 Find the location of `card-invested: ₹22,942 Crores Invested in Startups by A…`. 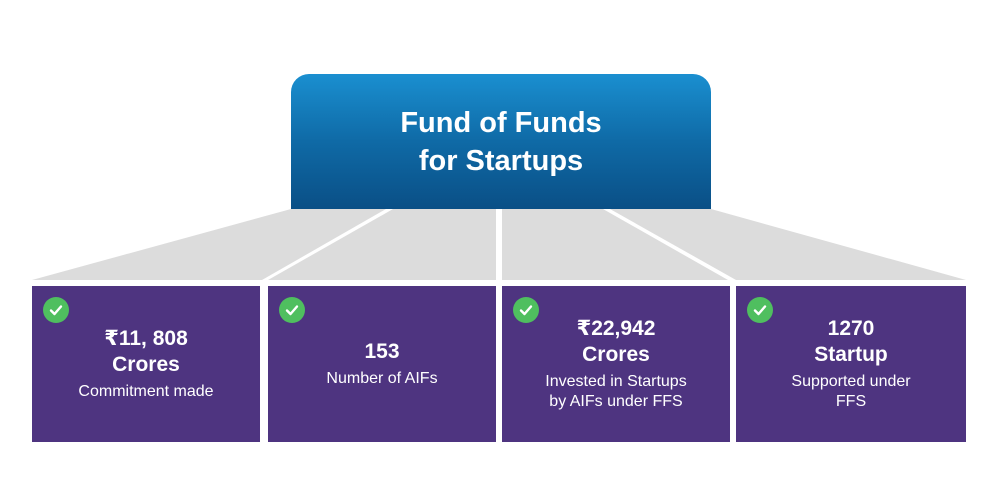

card-invested: ₹22,942 Crores Invested in Startups by A… is located at coordinates (616, 364).